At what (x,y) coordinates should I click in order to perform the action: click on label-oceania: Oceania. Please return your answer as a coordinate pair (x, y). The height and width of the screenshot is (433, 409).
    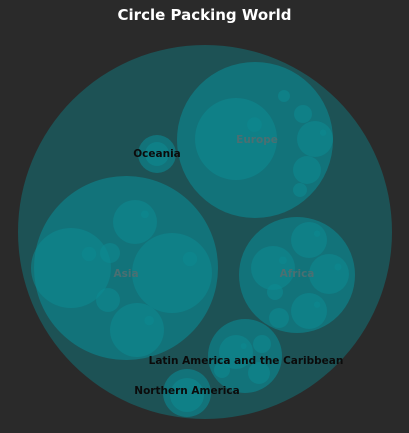
    Looking at the image, I should click on (157, 154).